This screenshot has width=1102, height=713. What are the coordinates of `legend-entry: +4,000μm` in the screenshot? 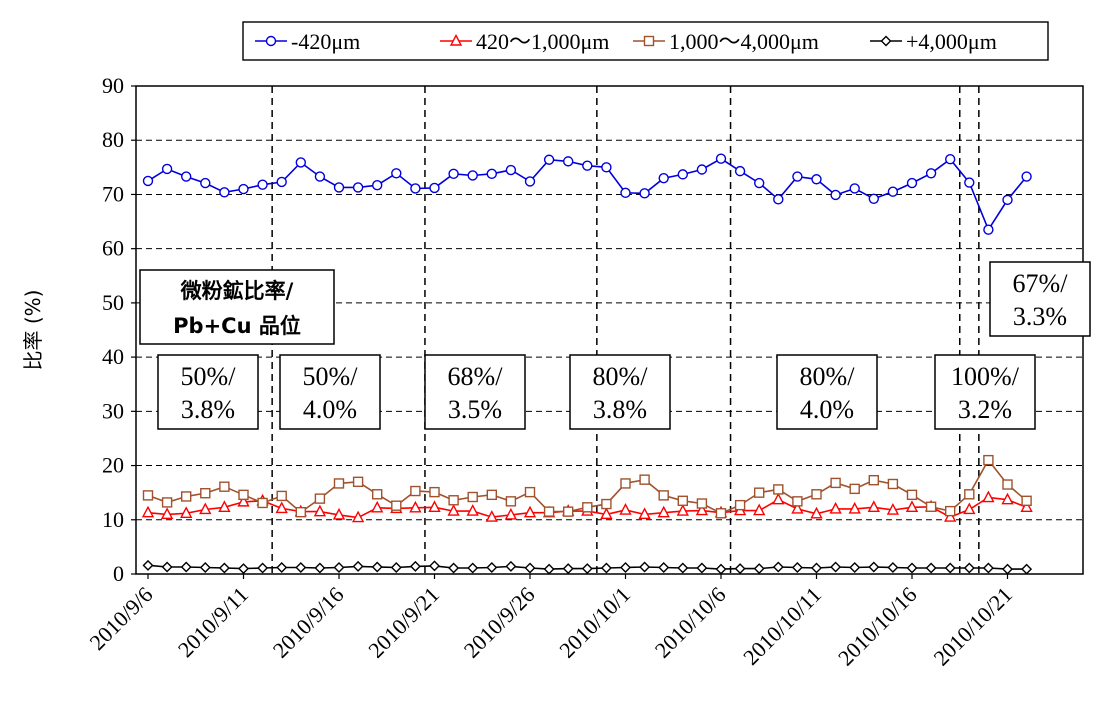 It's located at (933, 41).